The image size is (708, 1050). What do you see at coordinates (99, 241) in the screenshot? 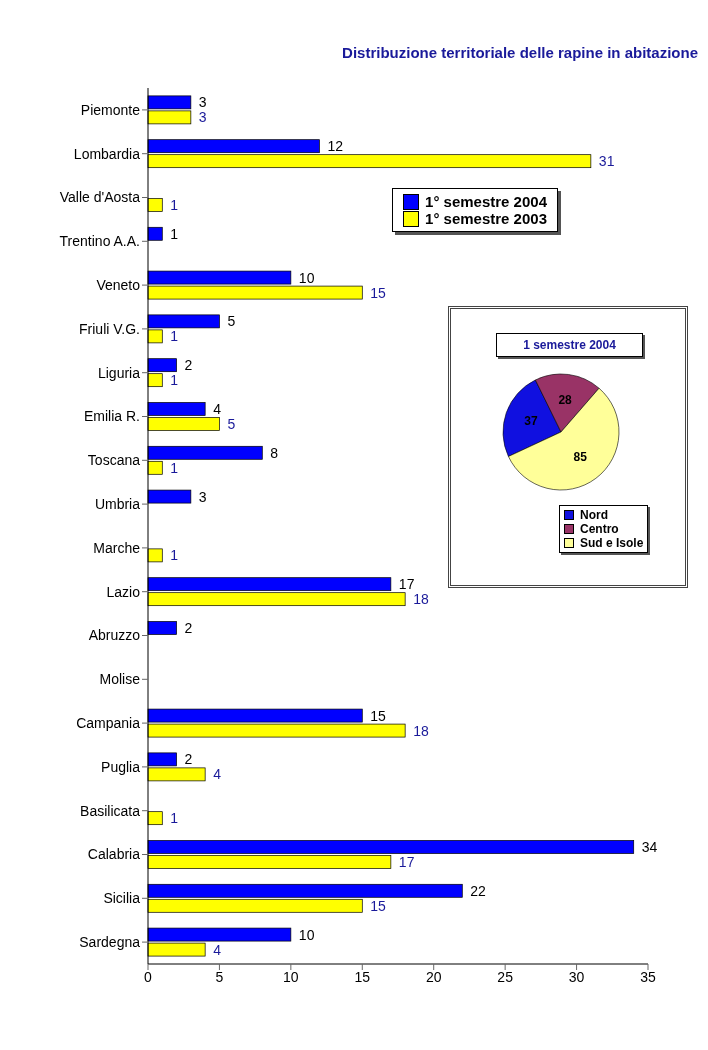
I see `y-tick-label: Trentino A.A.` at bounding box center [99, 241].